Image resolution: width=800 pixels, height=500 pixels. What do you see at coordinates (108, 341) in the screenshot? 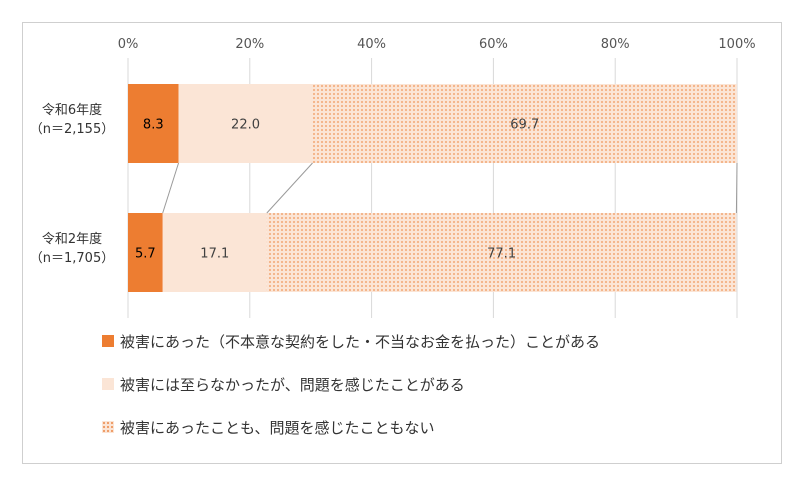
I see `legend-swatch-damaged` at bounding box center [108, 341].